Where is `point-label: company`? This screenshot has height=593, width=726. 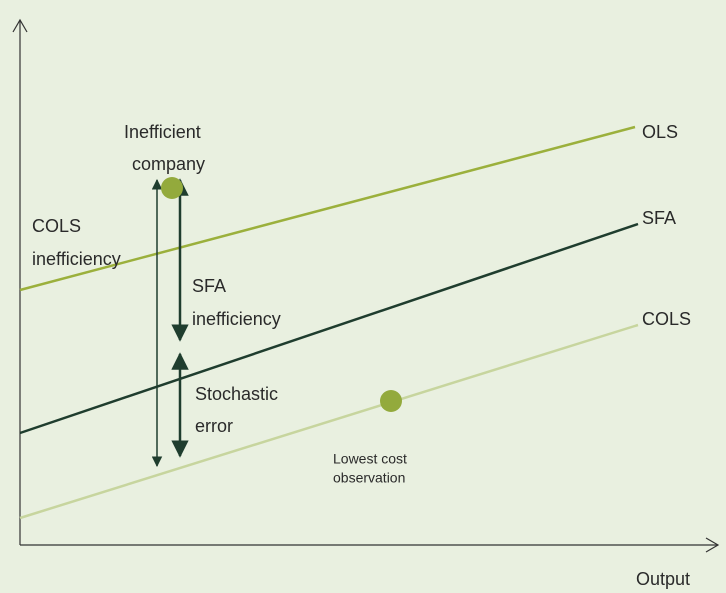 point-label: company is located at coordinates (168, 164).